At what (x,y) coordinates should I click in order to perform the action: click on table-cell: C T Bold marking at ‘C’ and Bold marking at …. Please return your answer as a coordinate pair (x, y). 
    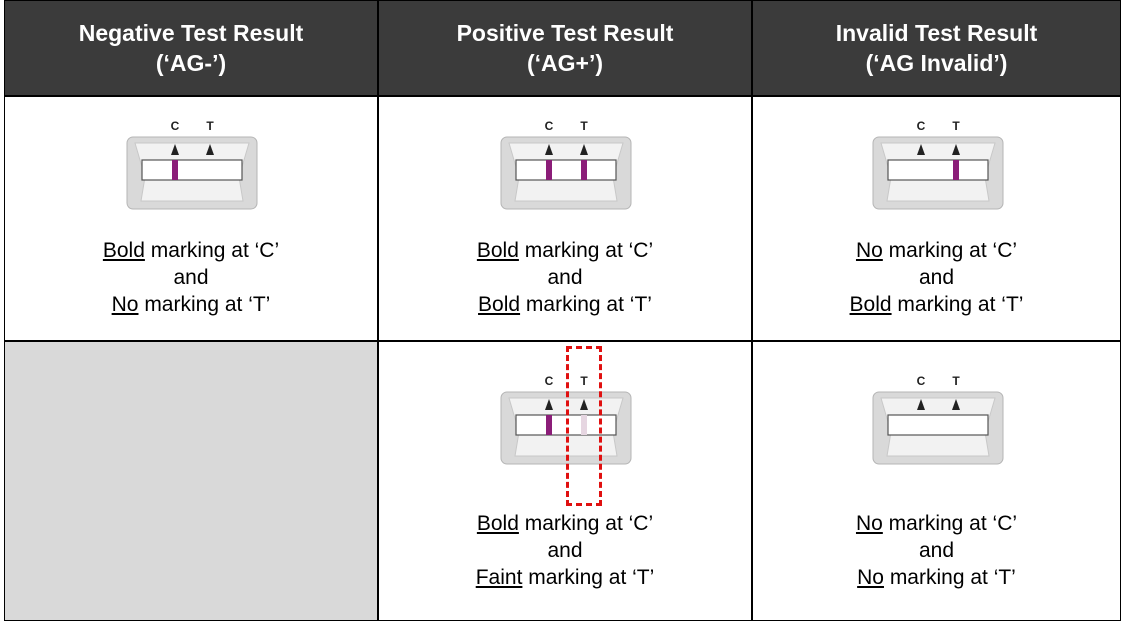
    Looking at the image, I should click on (565, 218).